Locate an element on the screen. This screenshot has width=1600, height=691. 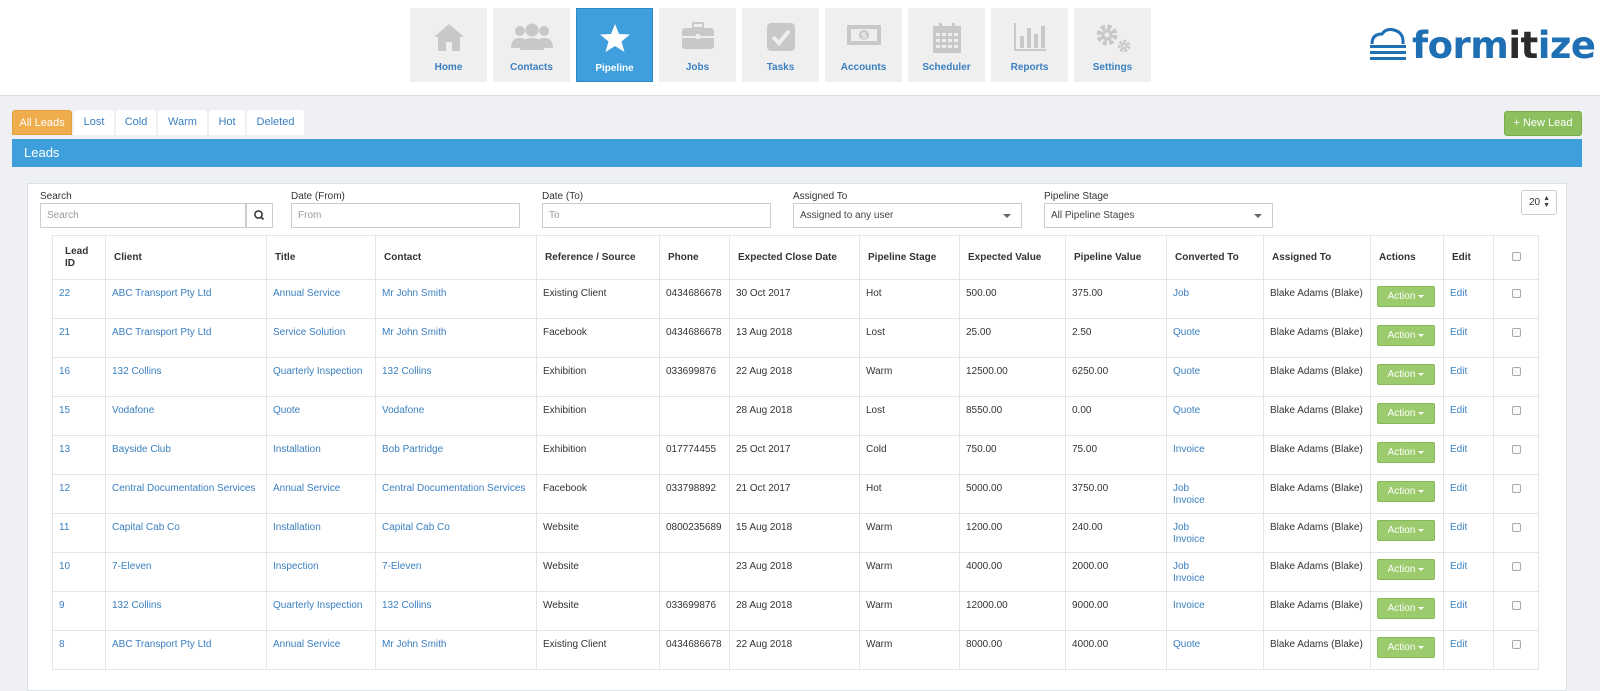
contact-link: Vodafone is located at coordinates (456, 416).